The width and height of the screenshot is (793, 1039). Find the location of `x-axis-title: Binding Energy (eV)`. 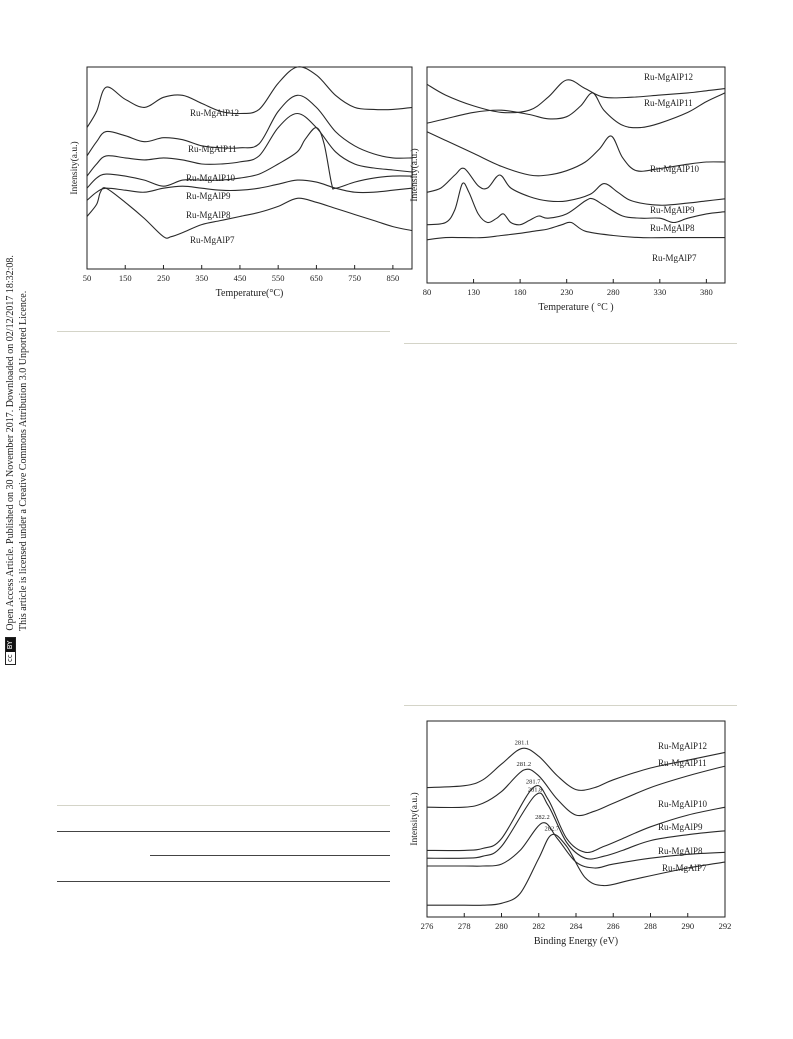

x-axis-title: Binding Energy (eV) is located at coordinates (576, 941).